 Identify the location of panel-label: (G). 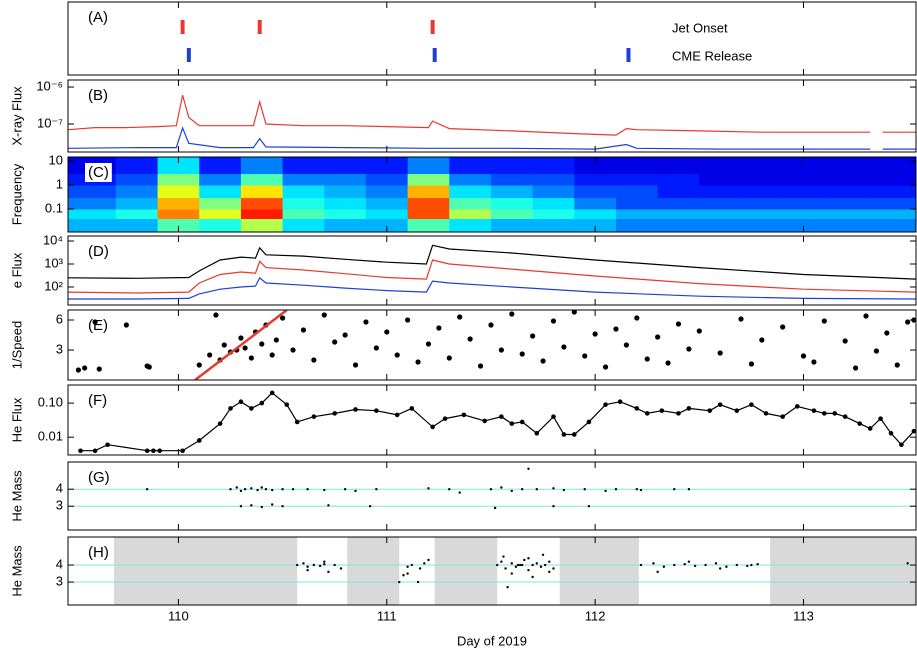
(99, 477).